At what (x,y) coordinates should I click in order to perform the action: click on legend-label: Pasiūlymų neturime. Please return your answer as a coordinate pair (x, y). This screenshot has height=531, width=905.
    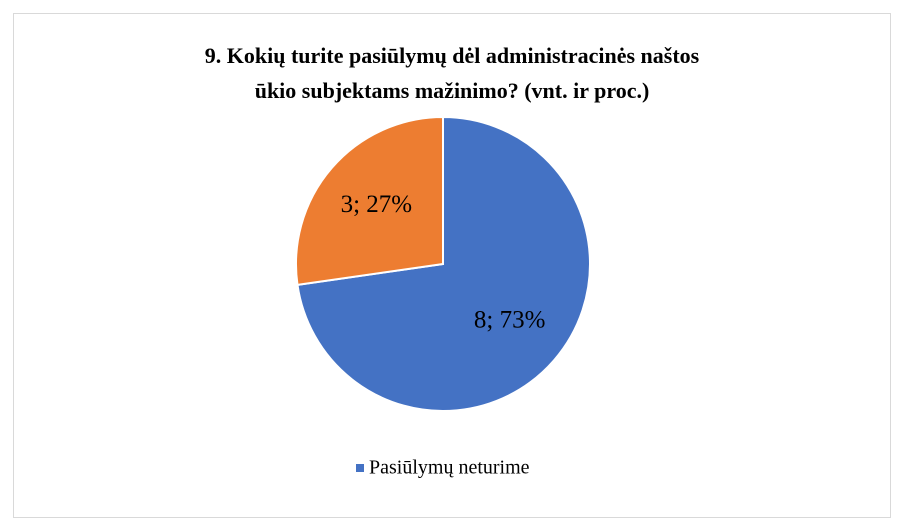
    Looking at the image, I should click on (449, 468).